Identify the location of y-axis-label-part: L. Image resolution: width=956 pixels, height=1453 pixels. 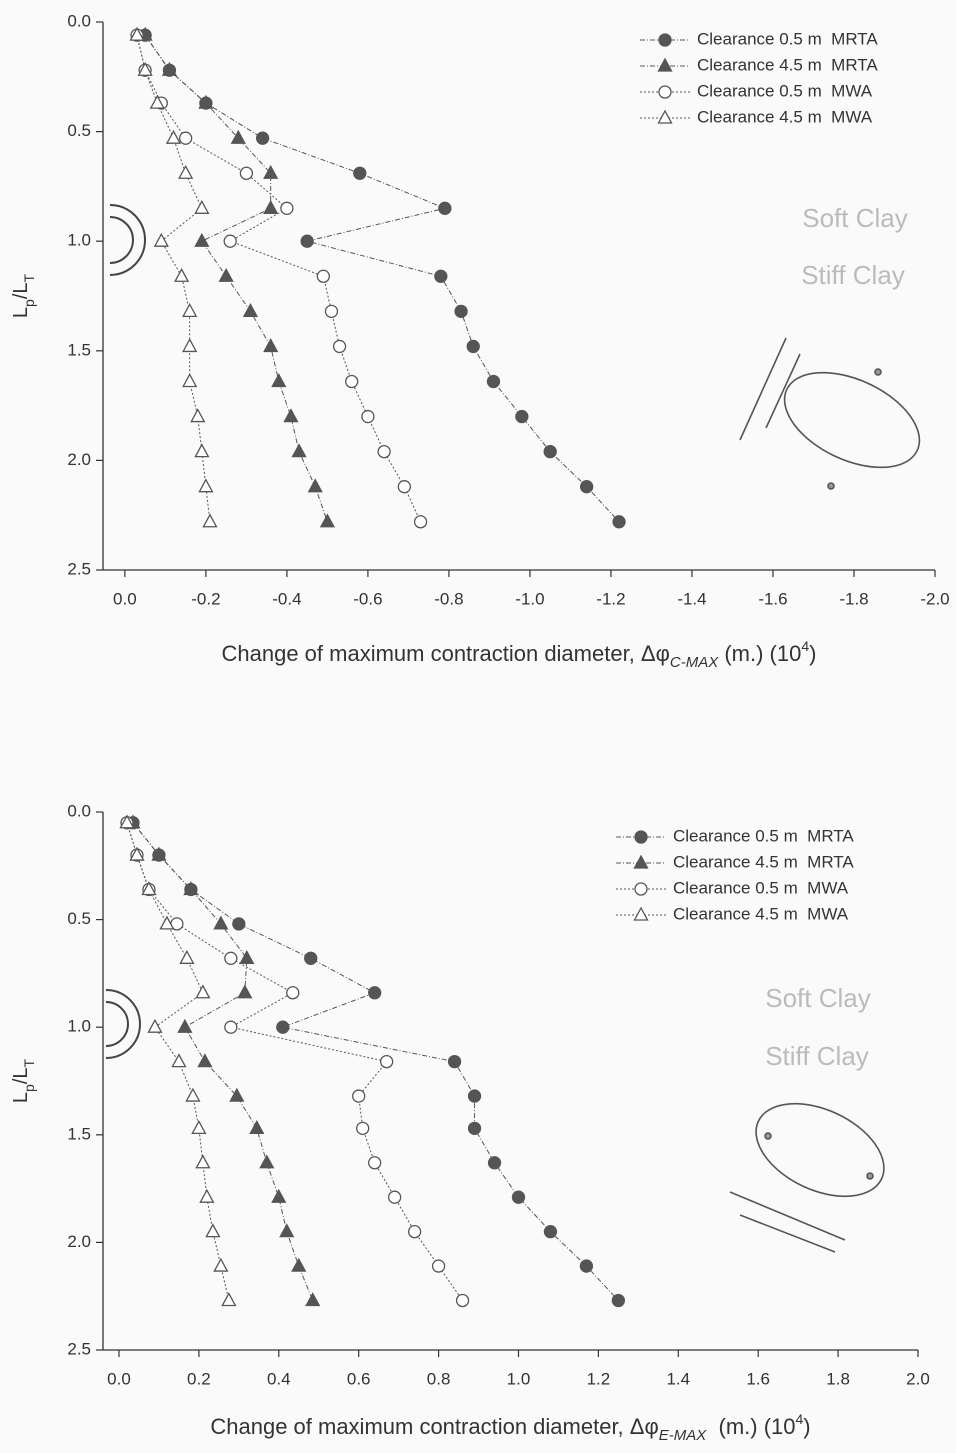
(21, 1097).